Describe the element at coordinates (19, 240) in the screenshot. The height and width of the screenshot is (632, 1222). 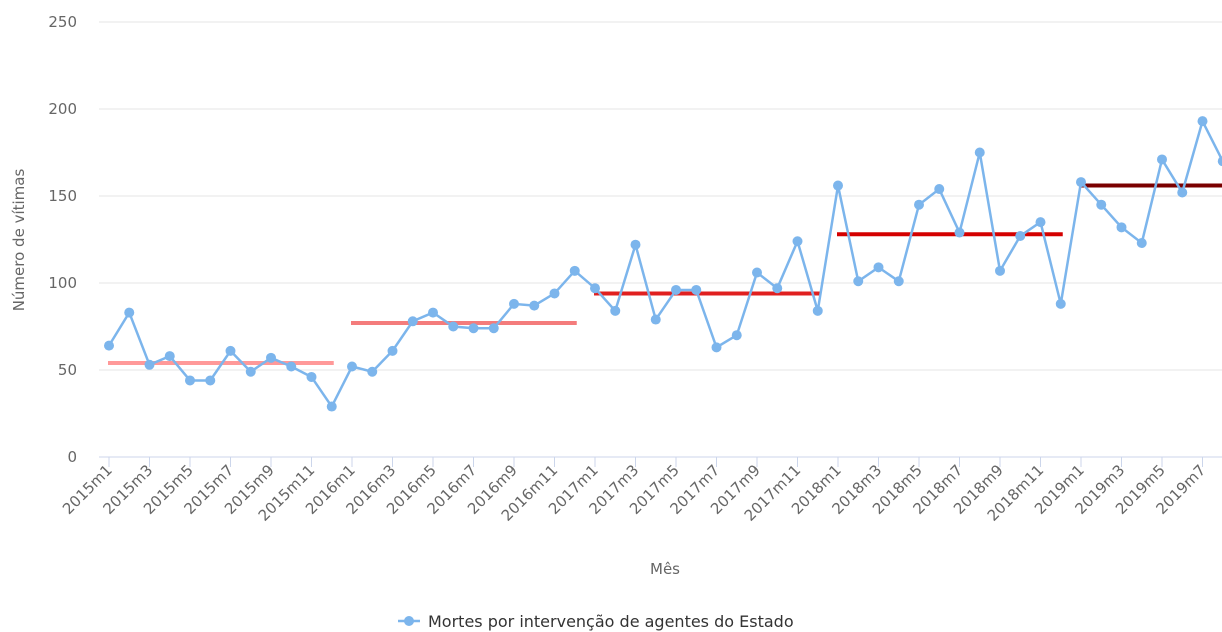
I see `y-axis-title: Número de vítimas` at that location.